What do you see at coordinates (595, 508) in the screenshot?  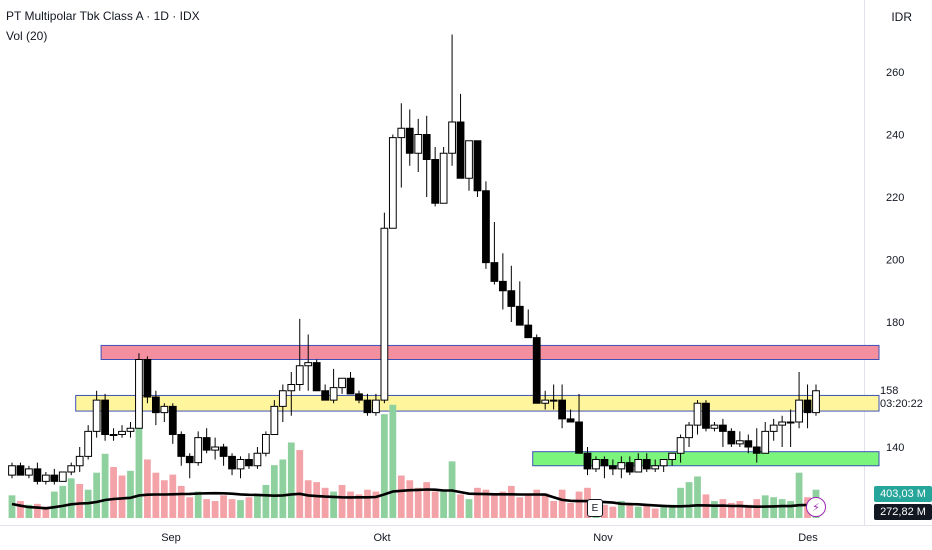 I see `earnings-marker: E` at bounding box center [595, 508].